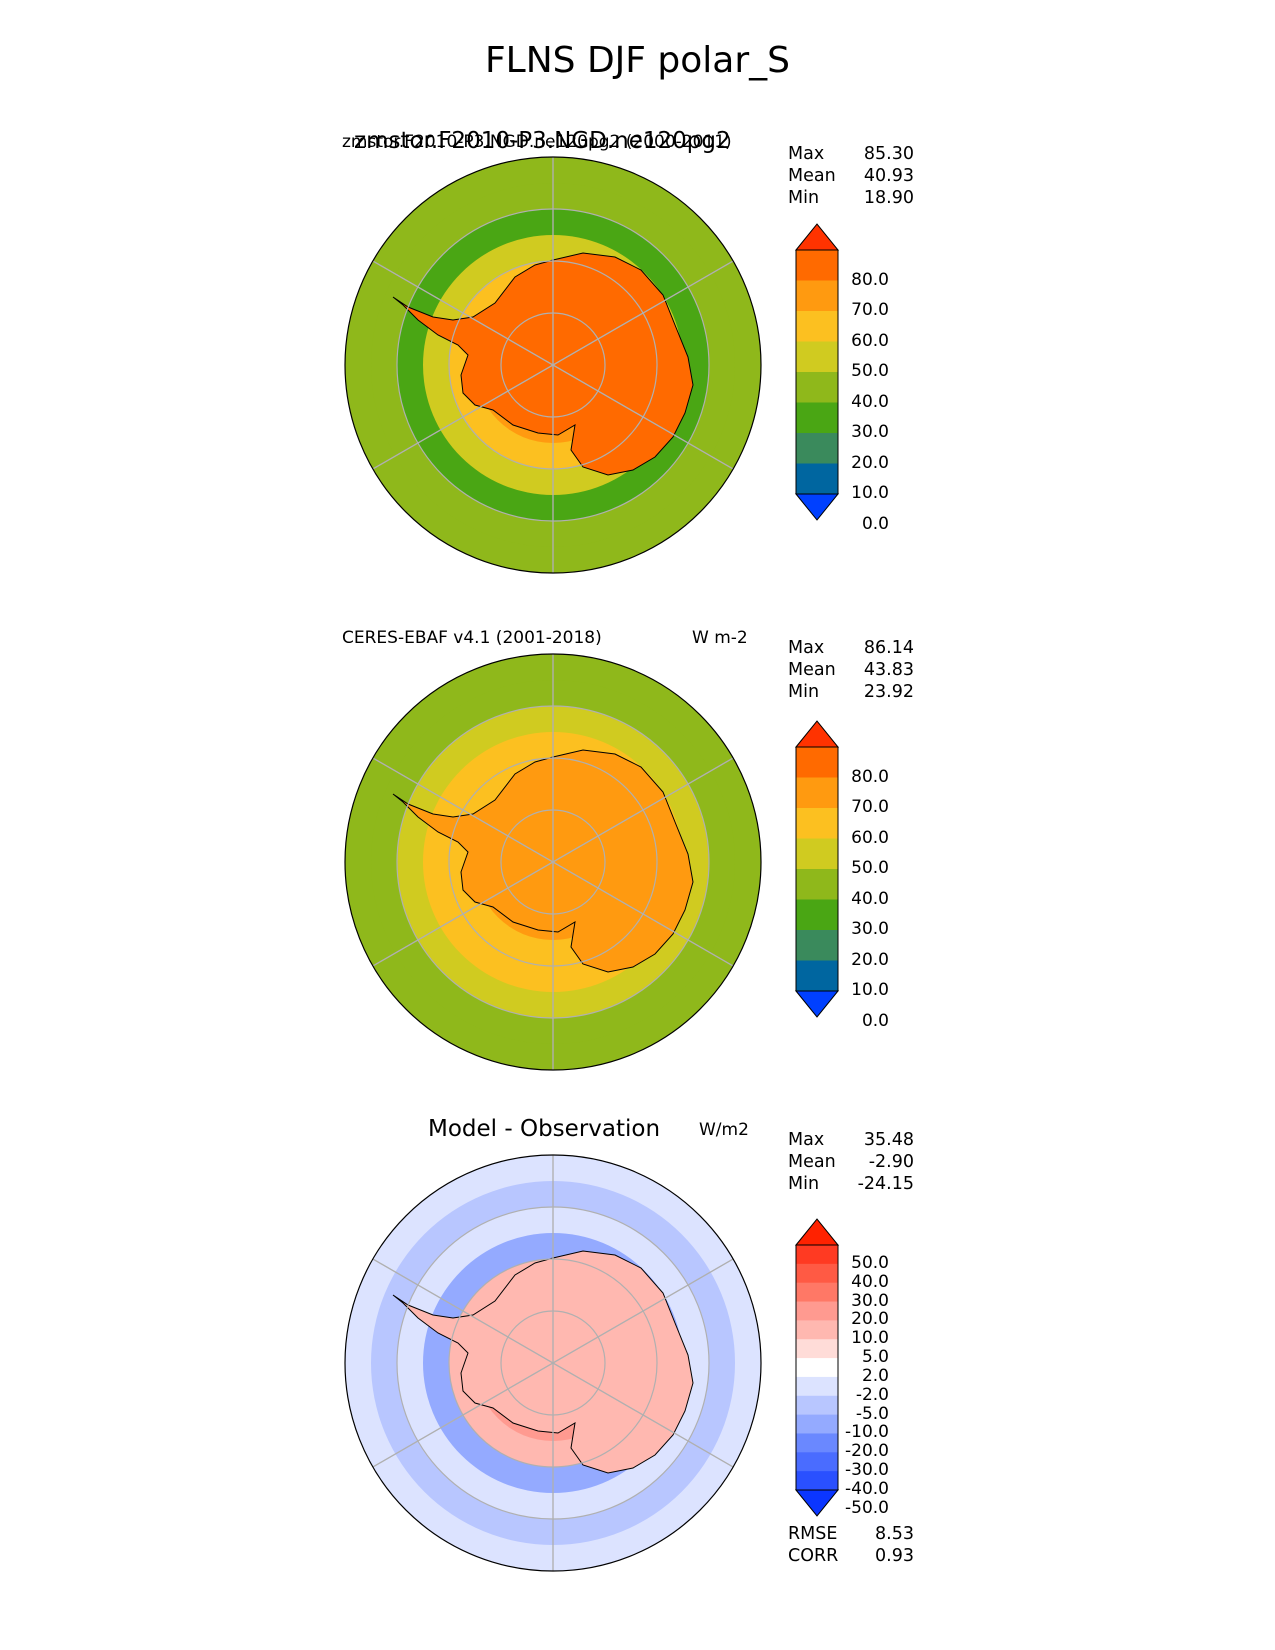 The height and width of the screenshot is (1650, 1275). I want to click on colorbar-tick-label: -2.0, so click(872, 1394).